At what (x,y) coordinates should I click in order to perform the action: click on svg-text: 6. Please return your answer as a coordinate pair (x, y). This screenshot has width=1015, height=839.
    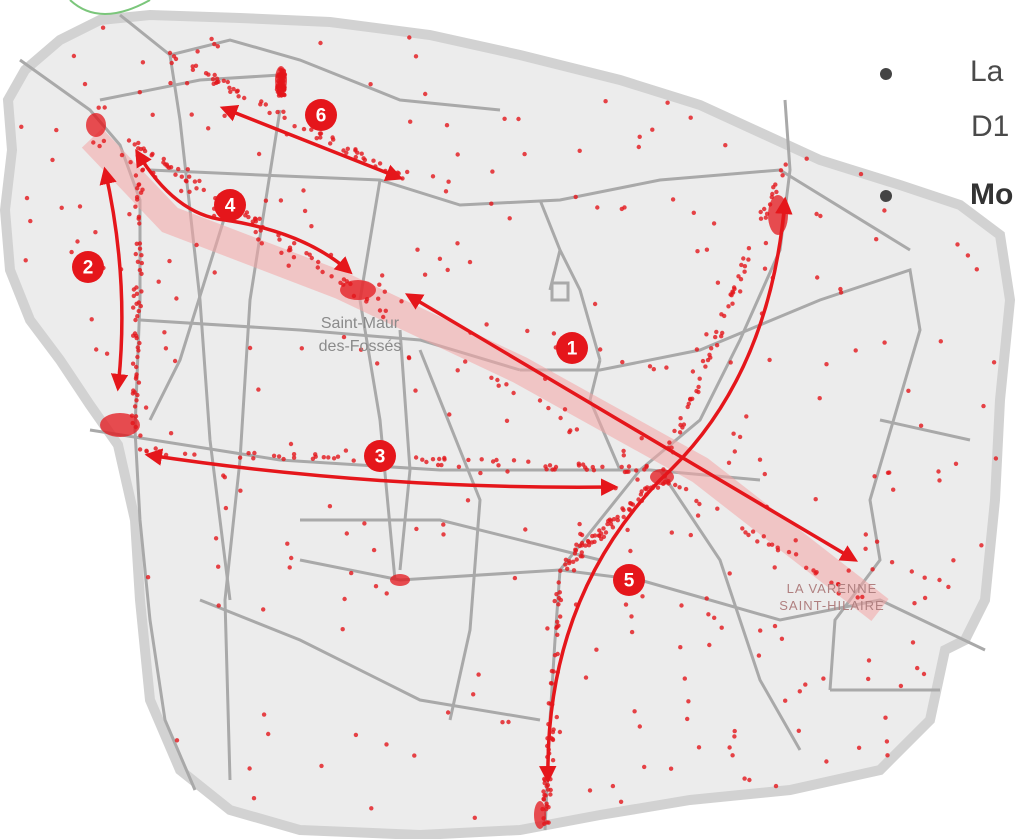
    Looking at the image, I should click on (321, 116).